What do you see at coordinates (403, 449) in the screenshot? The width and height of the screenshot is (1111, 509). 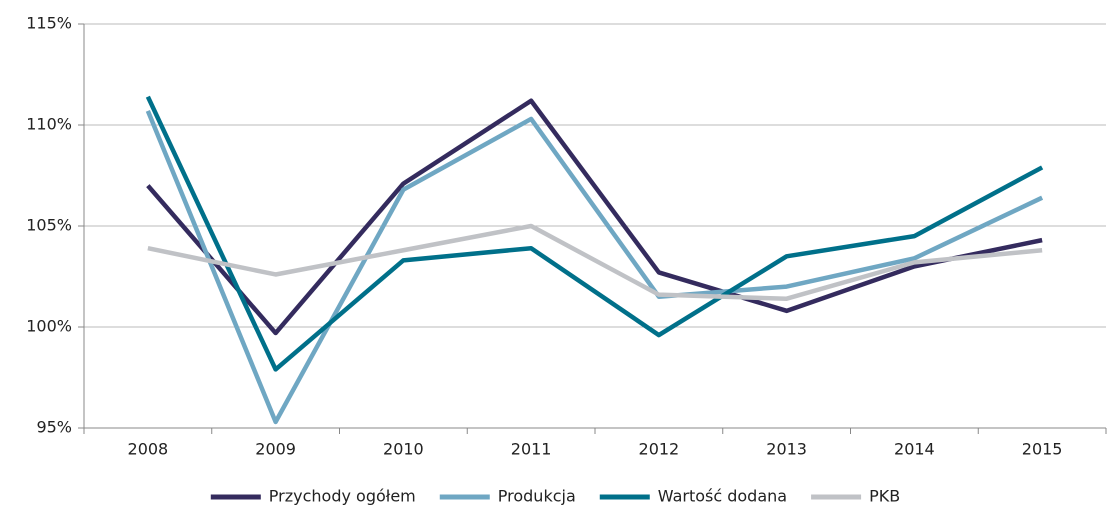 I see `x-tick-label: 2010` at bounding box center [403, 449].